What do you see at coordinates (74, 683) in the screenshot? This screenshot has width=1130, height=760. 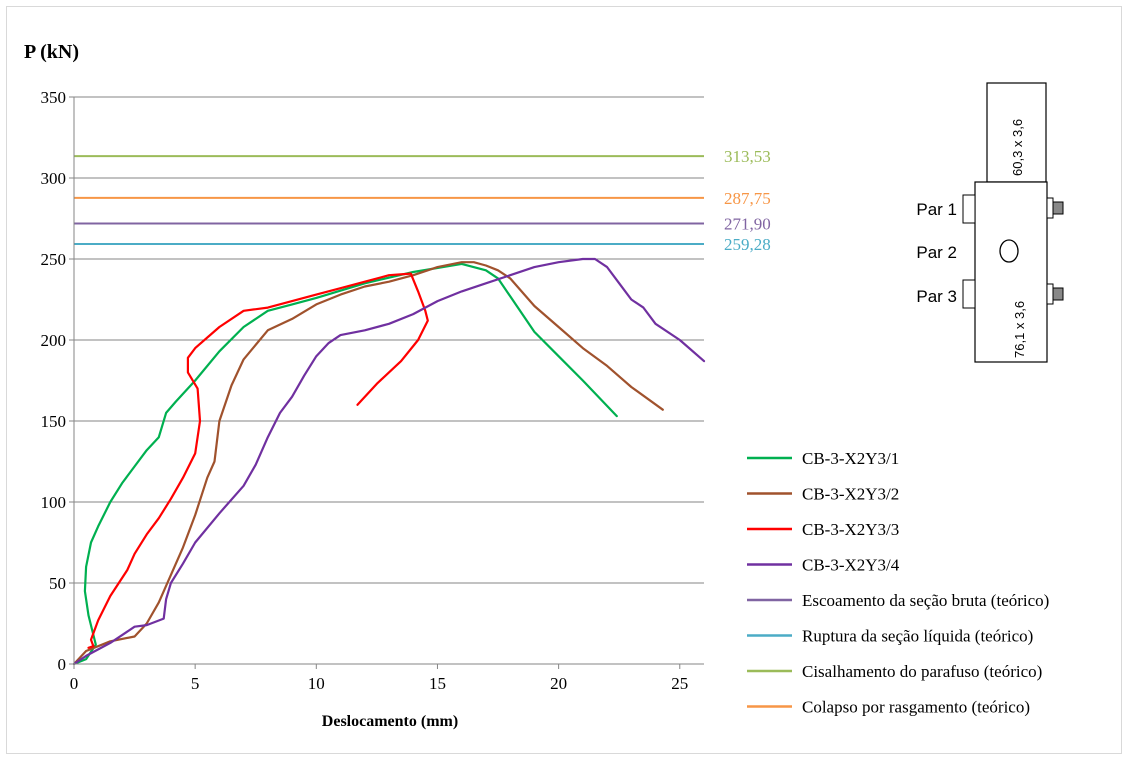 I see `x-tick-label: 0` at bounding box center [74, 683].